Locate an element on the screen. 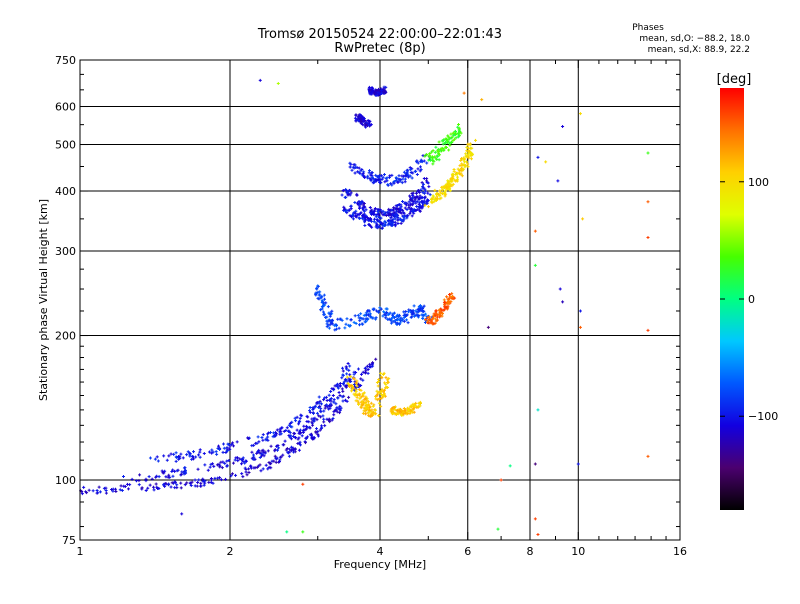  stats-heading: Phases is located at coordinates (648, 28).